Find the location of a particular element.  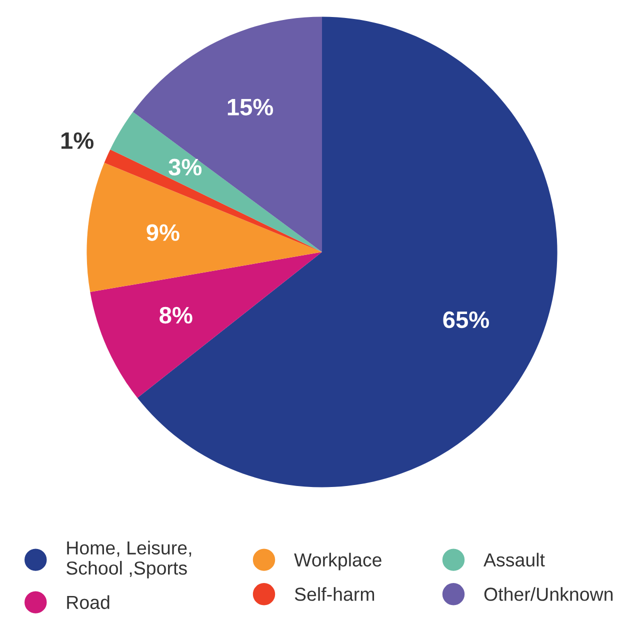

data-label: 9% is located at coordinates (163, 232).